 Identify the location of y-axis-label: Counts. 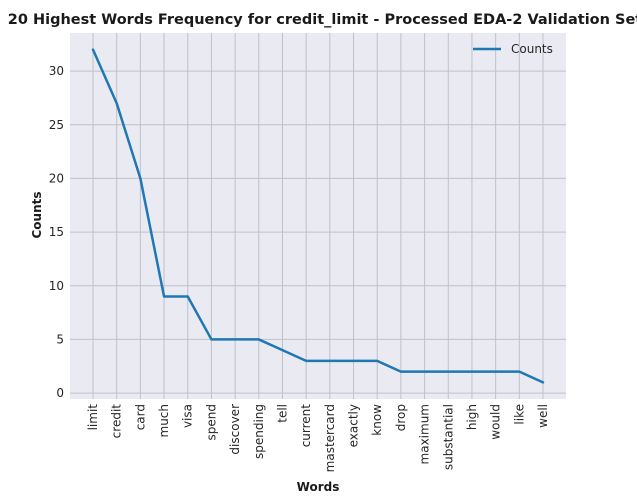
(37, 214).